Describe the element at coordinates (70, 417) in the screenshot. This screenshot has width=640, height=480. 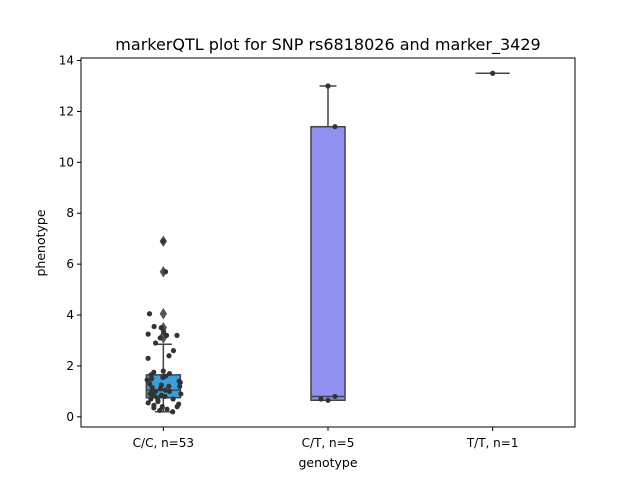
I see `y-tick-label: 0` at that location.